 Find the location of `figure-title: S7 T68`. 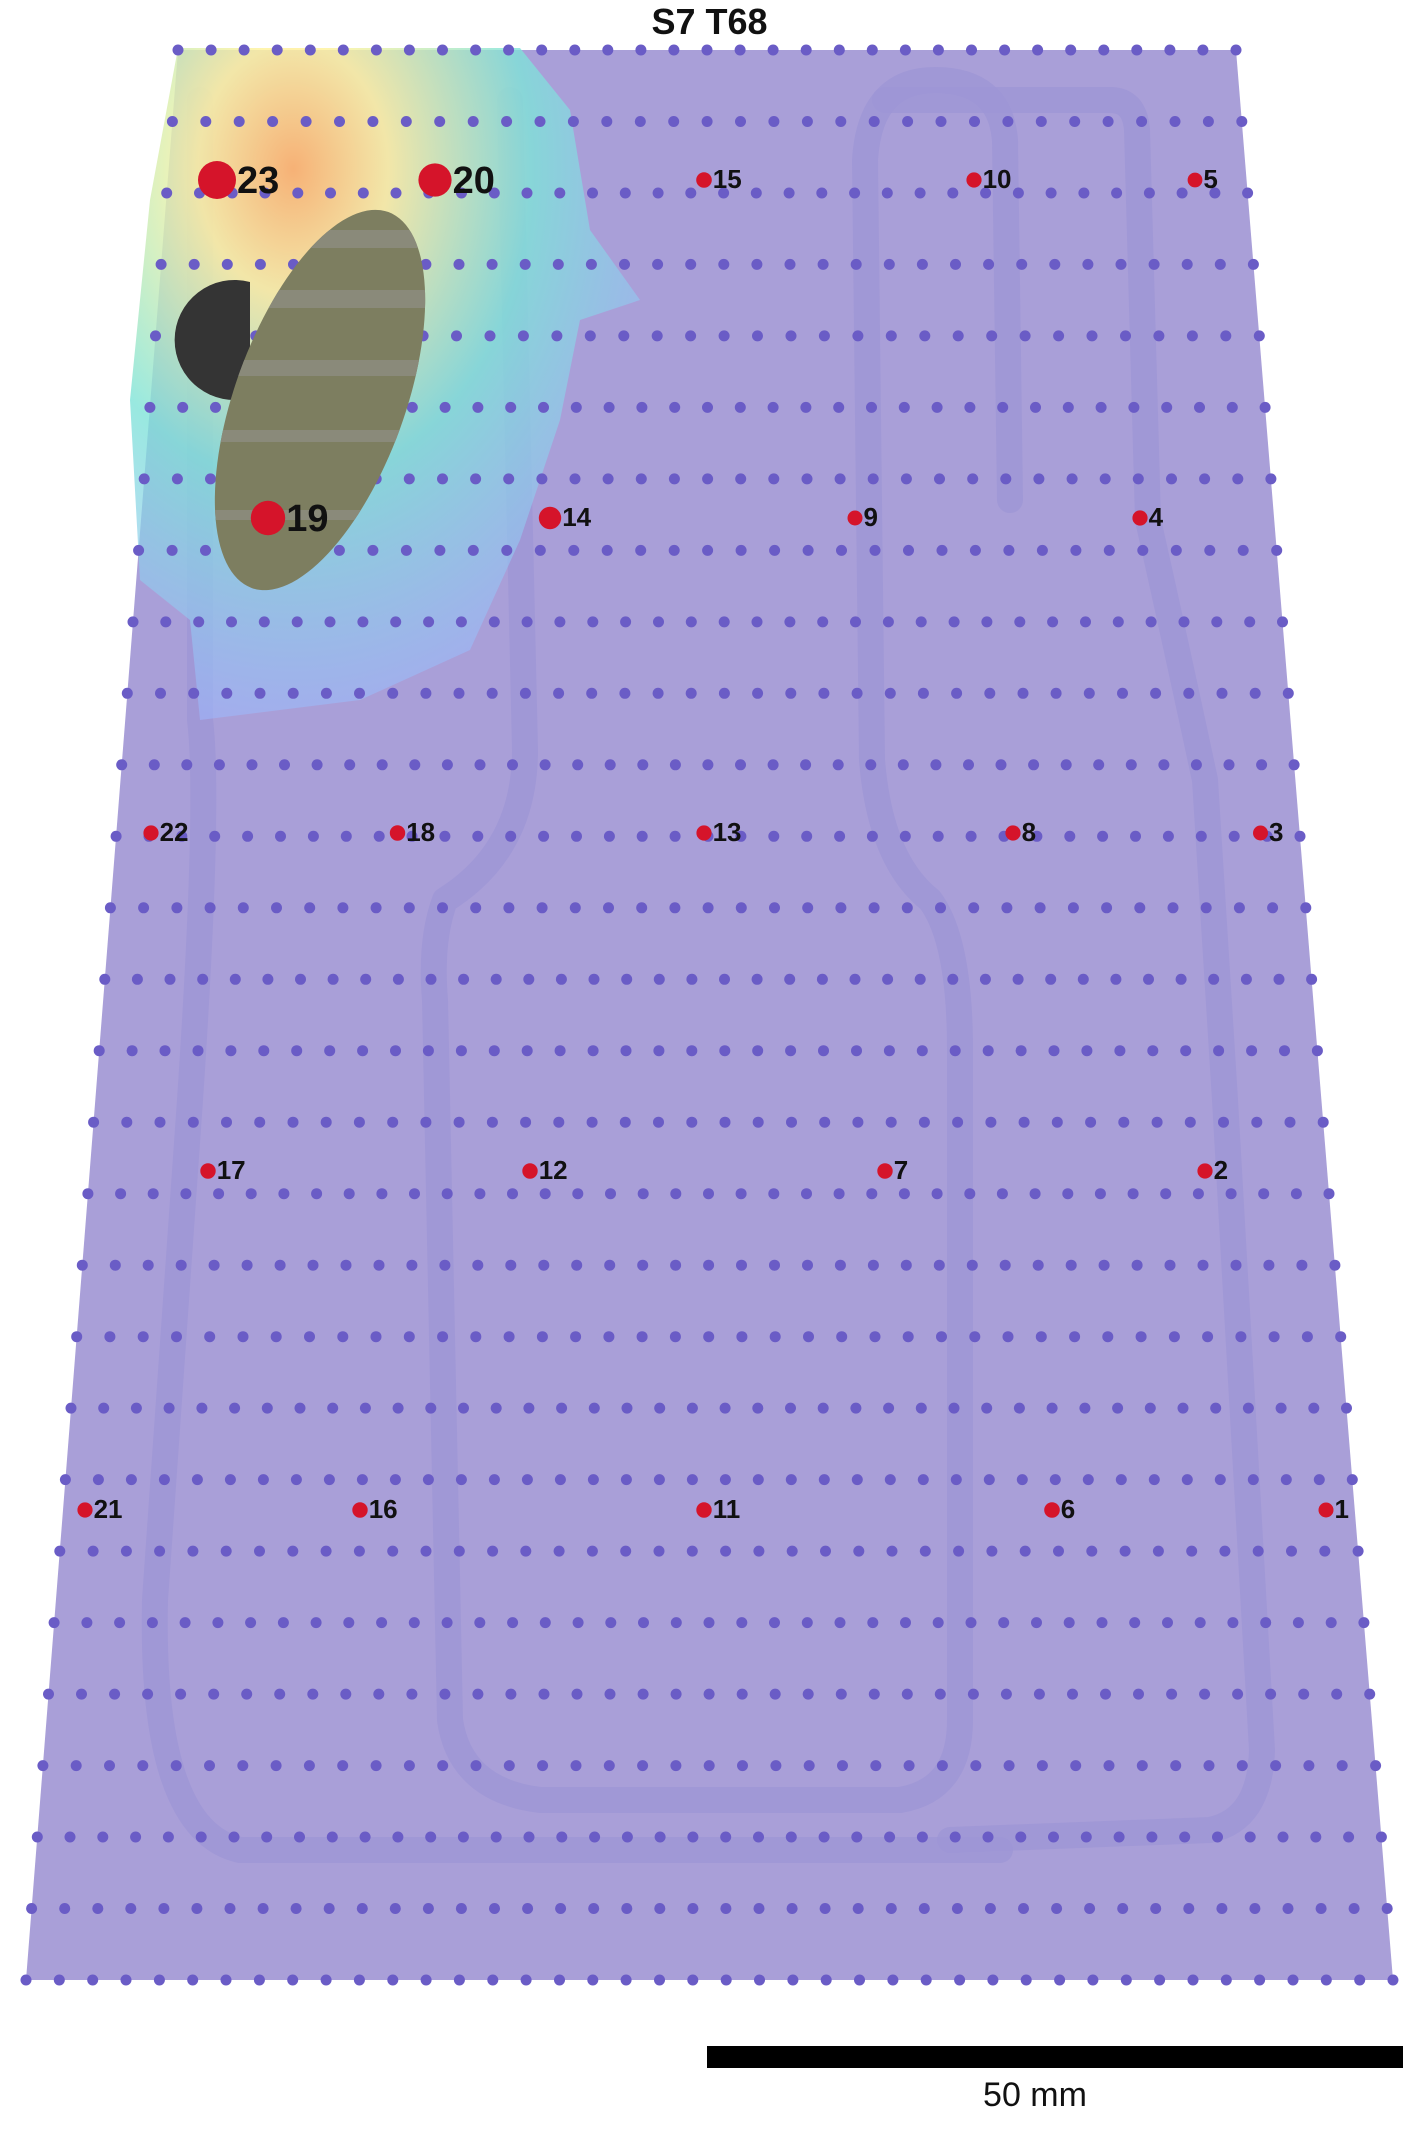

figure-title: S7 T68 is located at coordinates (709, 21).